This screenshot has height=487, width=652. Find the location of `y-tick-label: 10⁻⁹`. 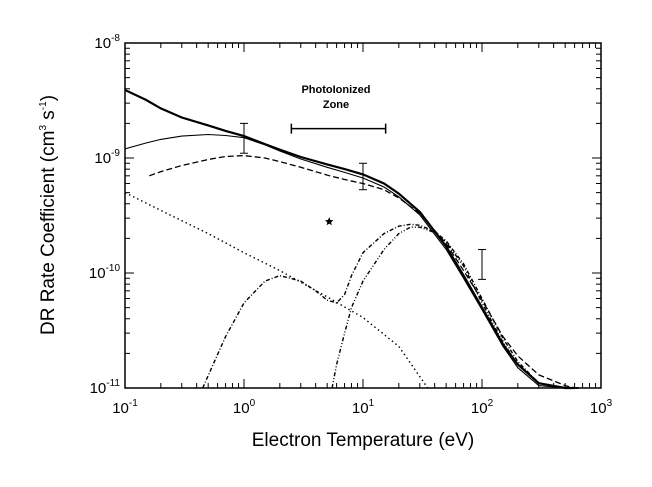

y-tick-label: 10⁻⁹ is located at coordinates (107, 157).